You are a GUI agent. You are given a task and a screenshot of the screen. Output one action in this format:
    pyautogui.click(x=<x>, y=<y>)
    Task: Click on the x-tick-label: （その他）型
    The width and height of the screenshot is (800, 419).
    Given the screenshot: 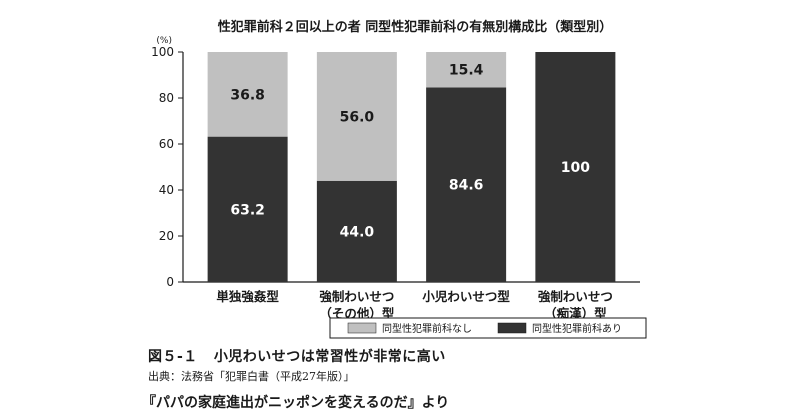 What is the action you would take?
    pyautogui.click(x=357, y=313)
    